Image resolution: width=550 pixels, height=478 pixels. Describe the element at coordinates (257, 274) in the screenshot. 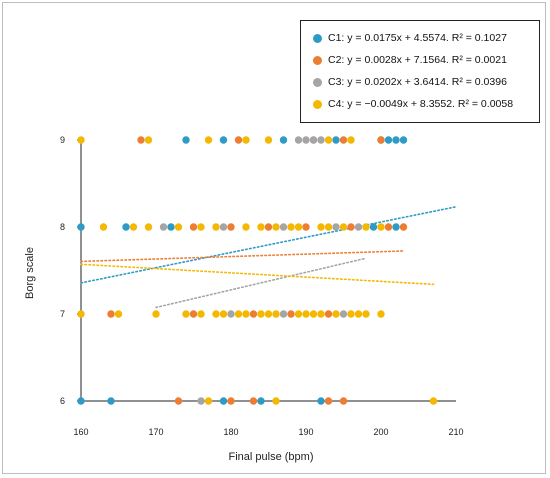

I see `trend-line-c4` at that location.